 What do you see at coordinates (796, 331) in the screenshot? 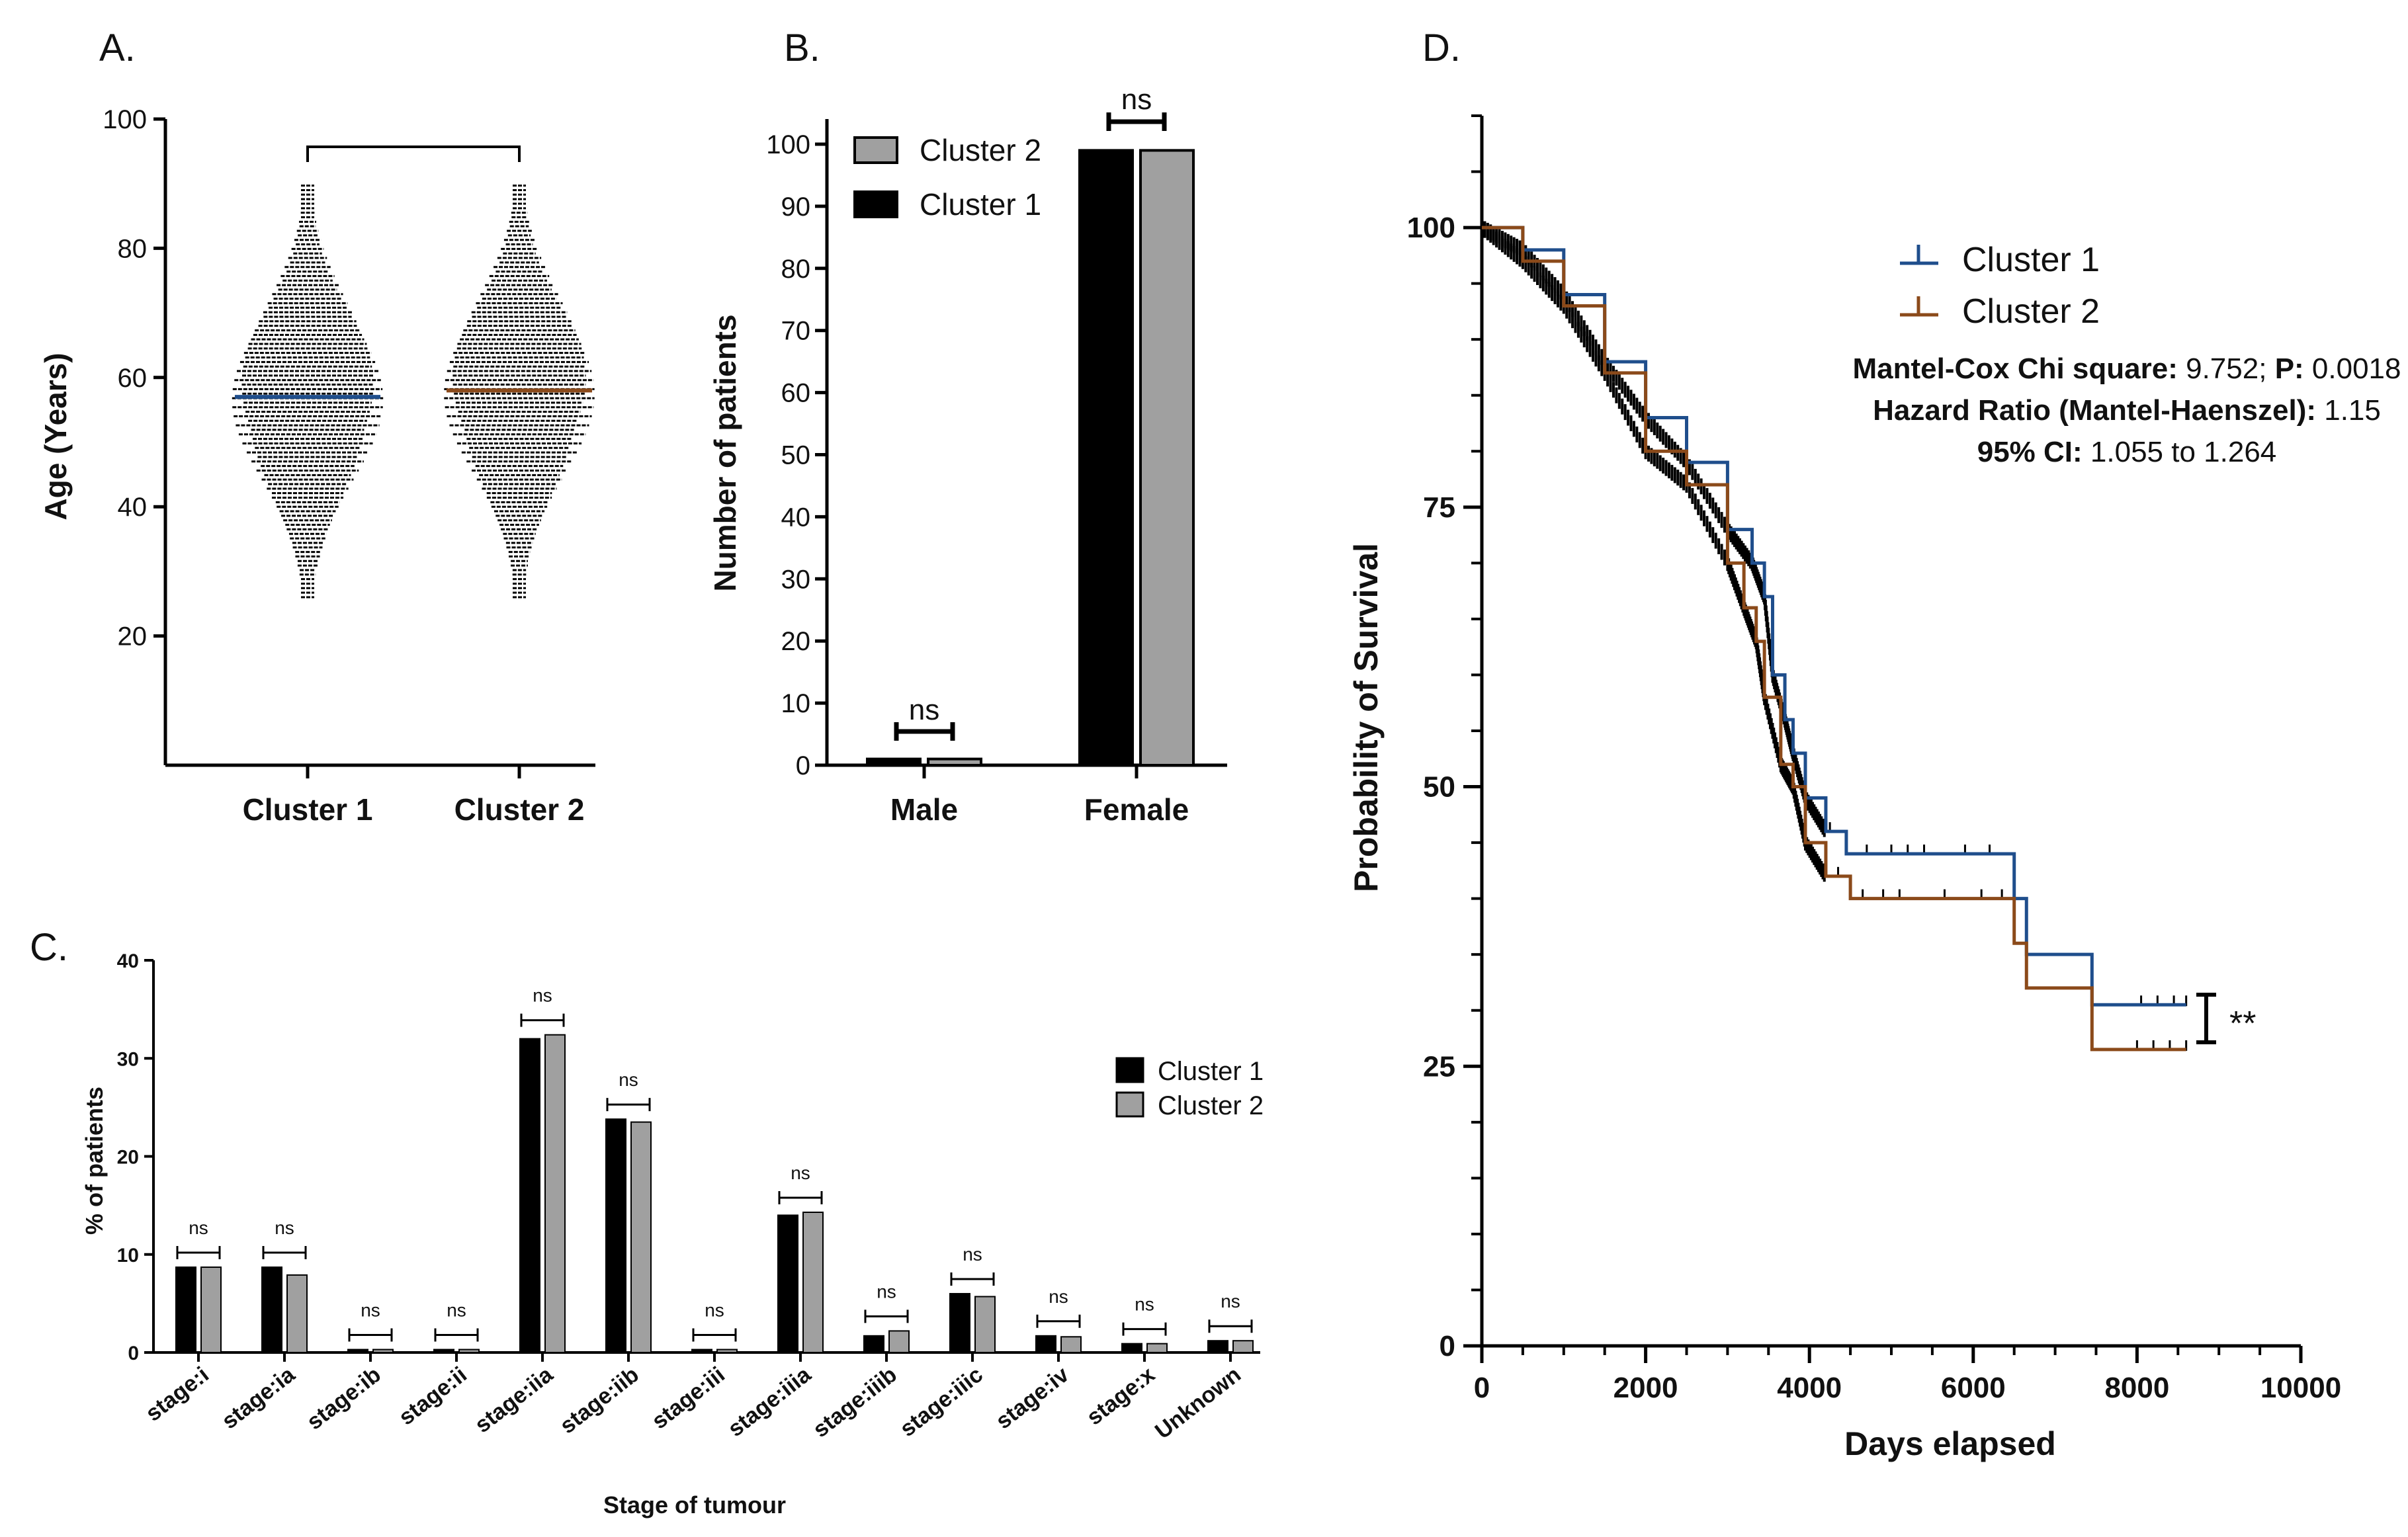
I see `panel-b-ytick-label: 70` at bounding box center [796, 331].